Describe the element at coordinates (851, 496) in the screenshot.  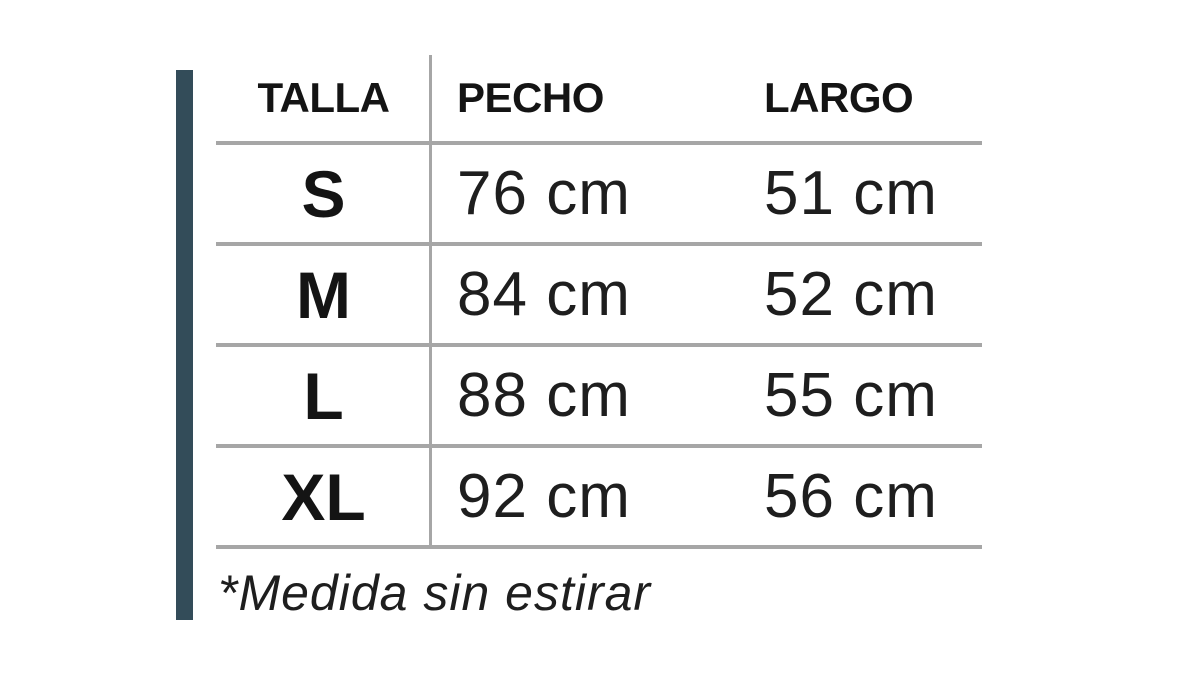
I see `cell-length: 56 cm` at that location.